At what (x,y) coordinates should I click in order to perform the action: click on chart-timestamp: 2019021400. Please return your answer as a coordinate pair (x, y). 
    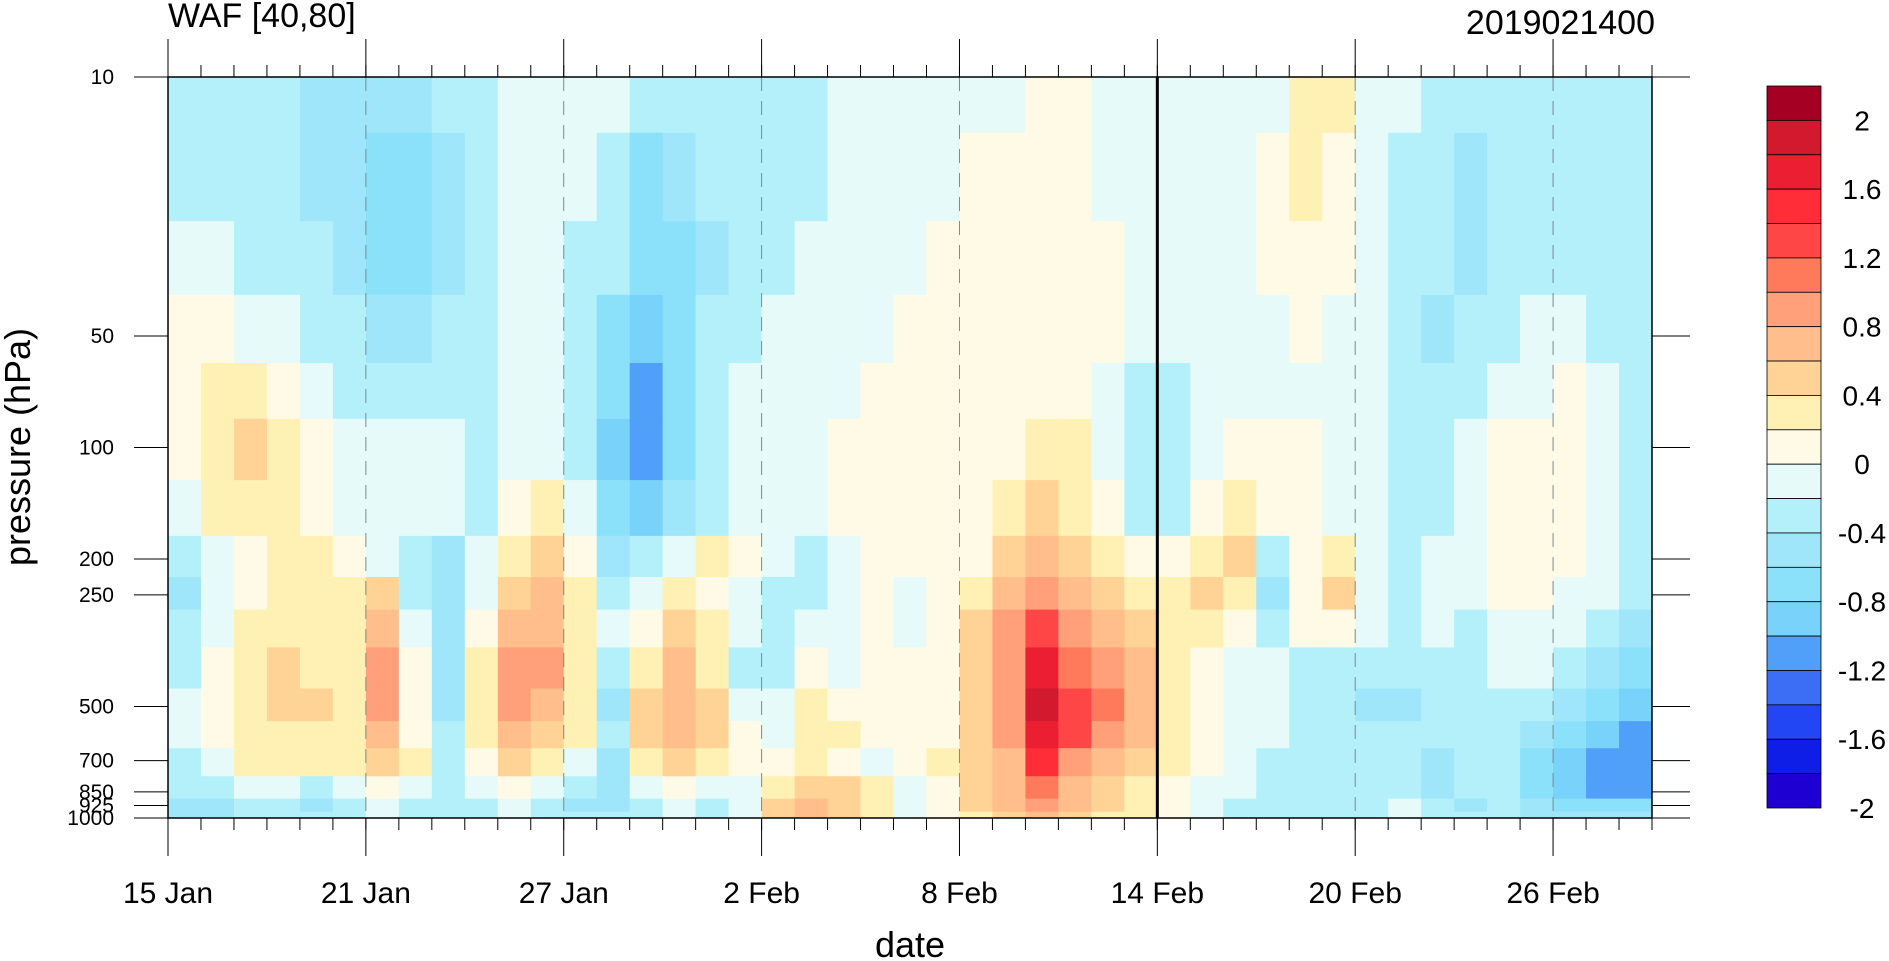
    Looking at the image, I should click on (1560, 23).